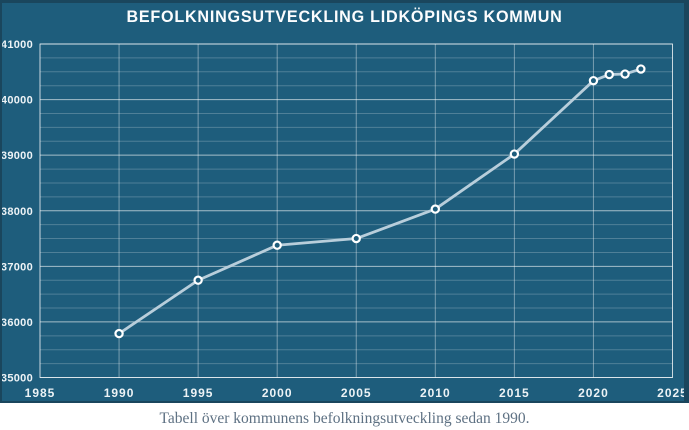  Describe the element at coordinates (435, 393) in the screenshot. I see `x-axis-tick-label: 2010` at that location.